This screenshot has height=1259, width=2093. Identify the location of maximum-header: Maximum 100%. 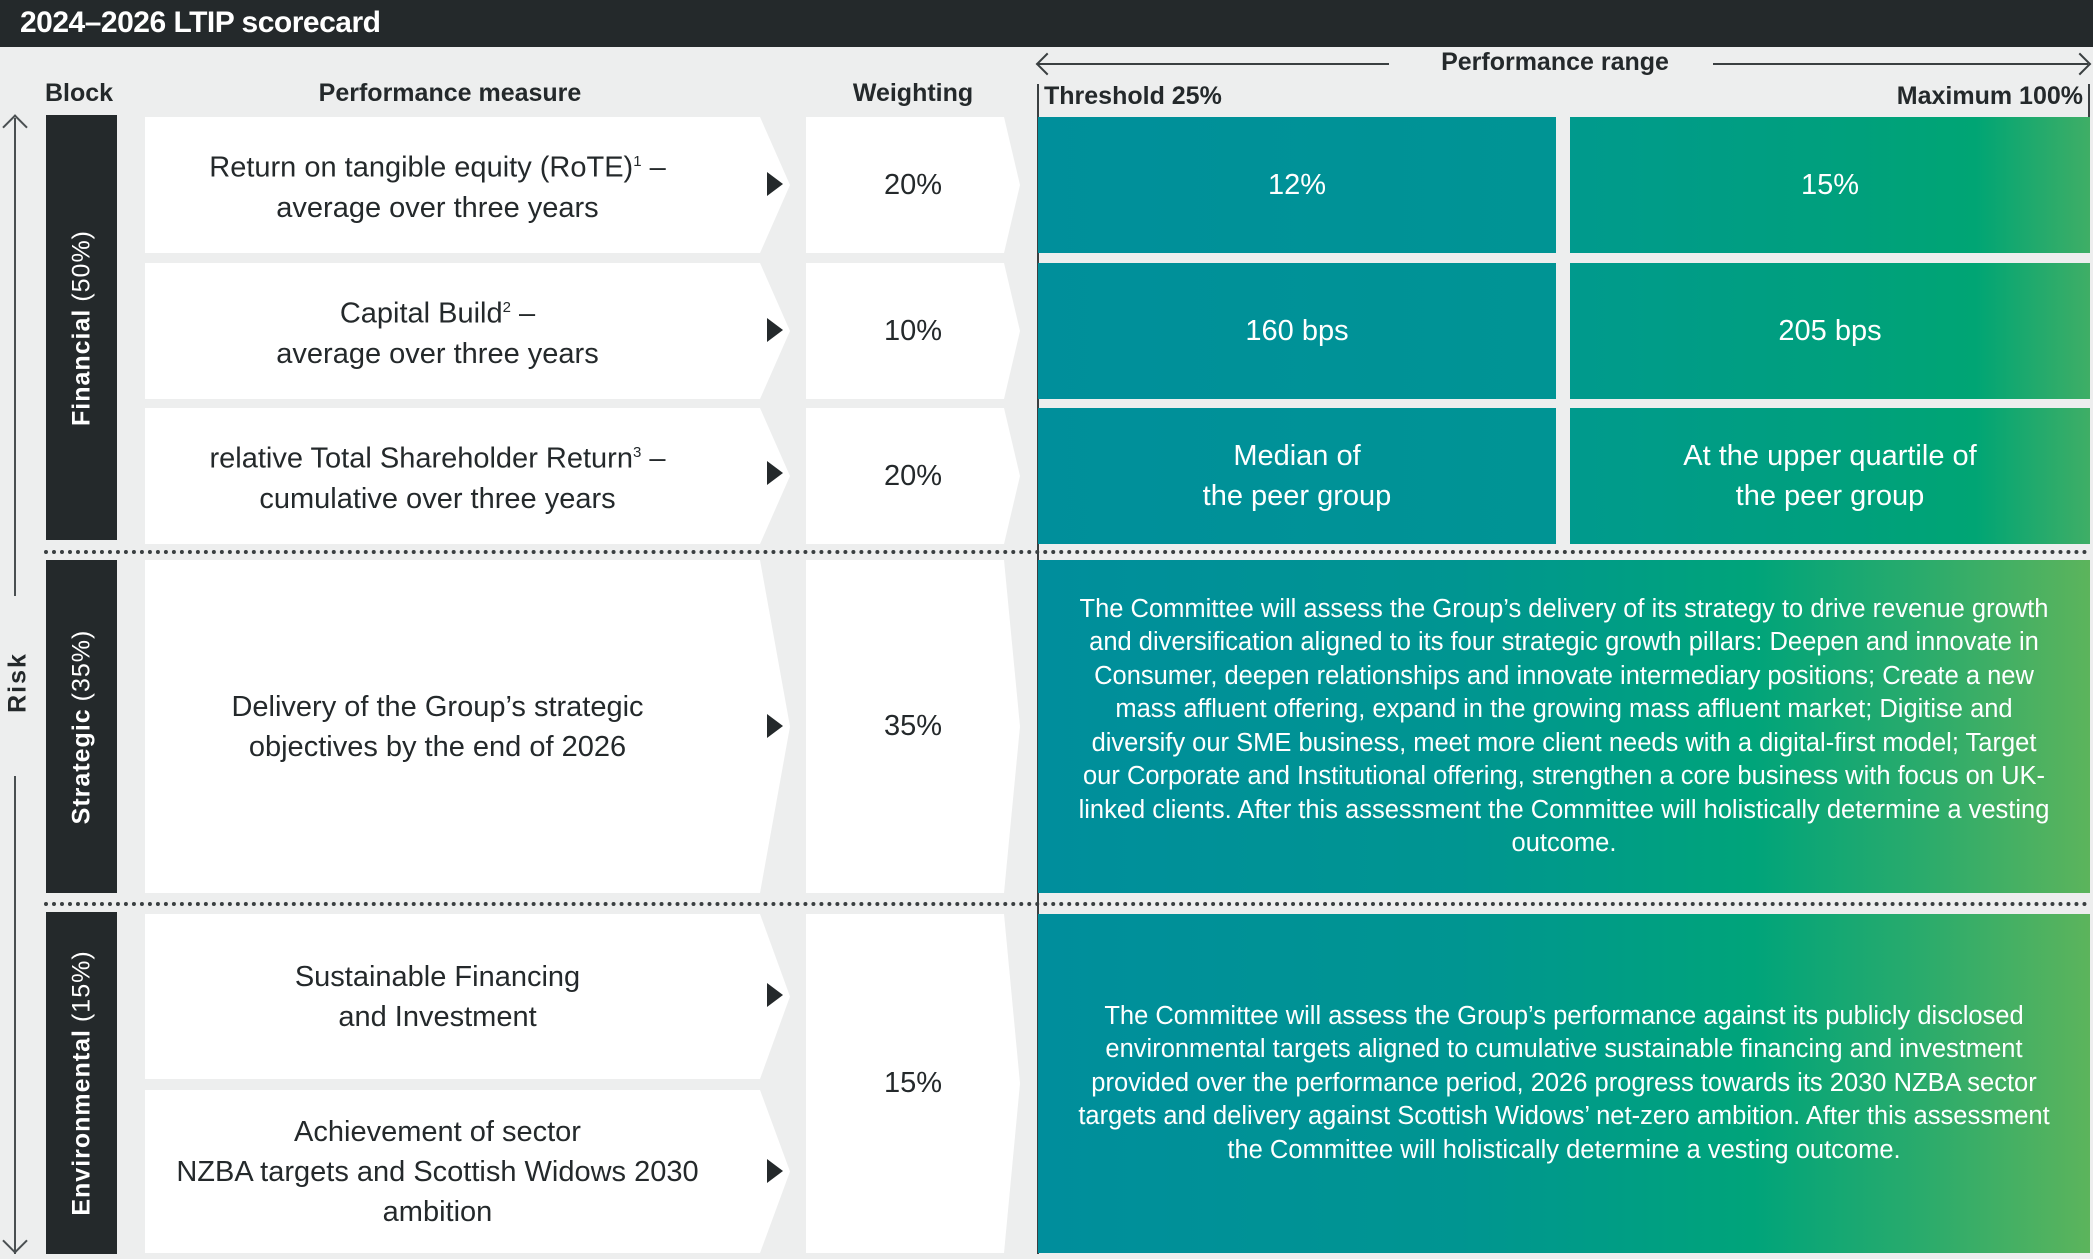
(1989, 96).